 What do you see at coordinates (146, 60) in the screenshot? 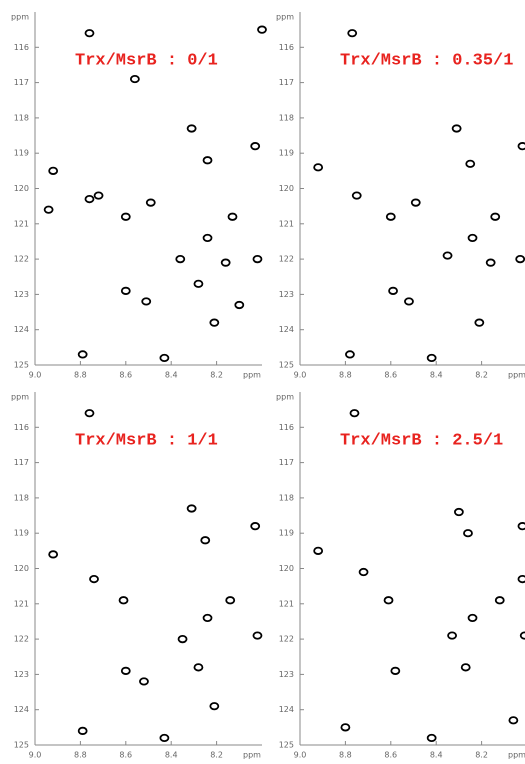
I see `panel-title: Trx/MsrB : 0/1` at bounding box center [146, 60].